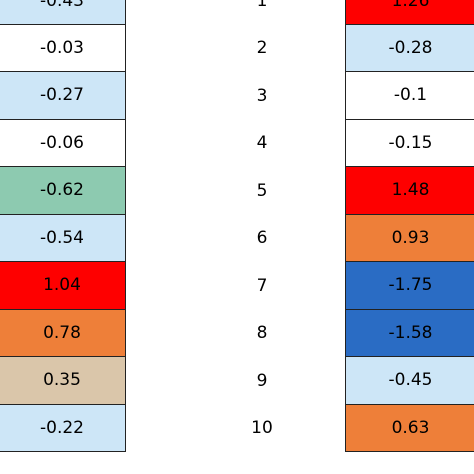 This screenshot has height=474, width=474. I want to click on left-cell: -0.54, so click(63, 238).